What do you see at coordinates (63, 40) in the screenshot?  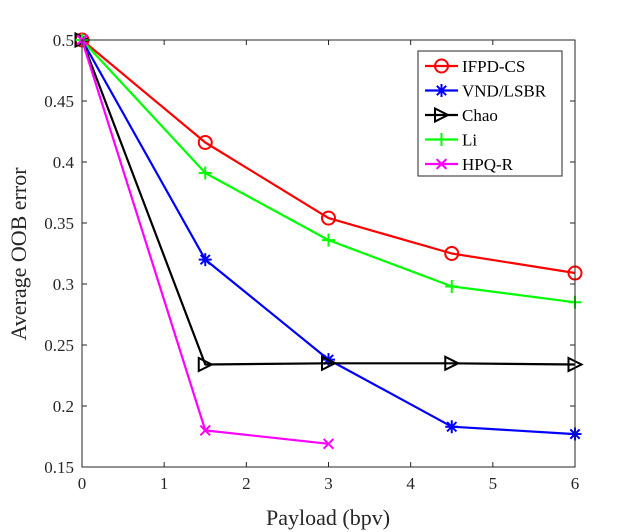 I see `y-tick-label-7: 0.5` at bounding box center [63, 40].